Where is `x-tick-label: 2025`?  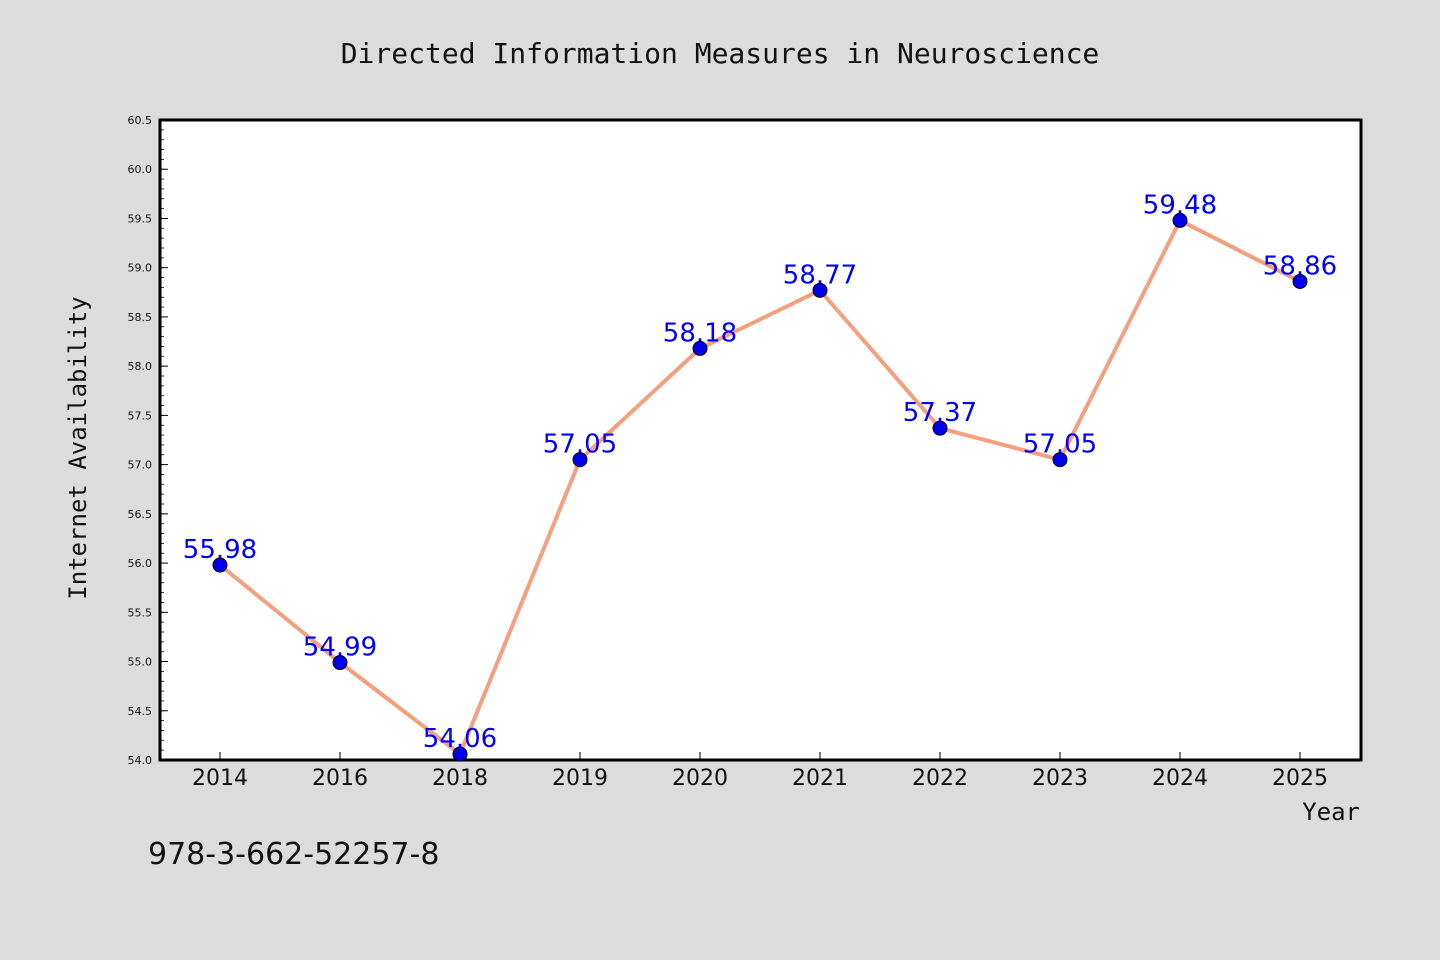
x-tick-label: 2025 is located at coordinates (1300, 778).